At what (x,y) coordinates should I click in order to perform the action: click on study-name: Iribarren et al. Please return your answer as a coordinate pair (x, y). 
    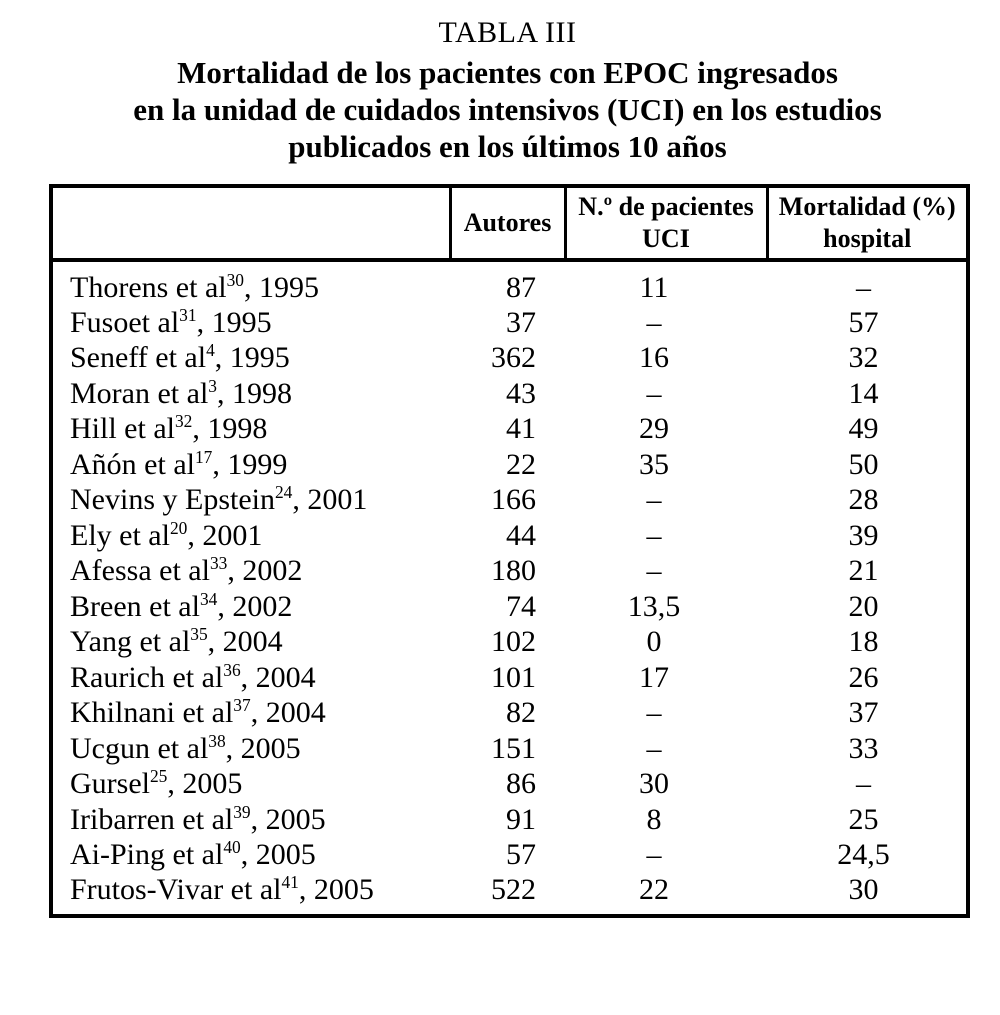
    Looking at the image, I should click on (152, 819).